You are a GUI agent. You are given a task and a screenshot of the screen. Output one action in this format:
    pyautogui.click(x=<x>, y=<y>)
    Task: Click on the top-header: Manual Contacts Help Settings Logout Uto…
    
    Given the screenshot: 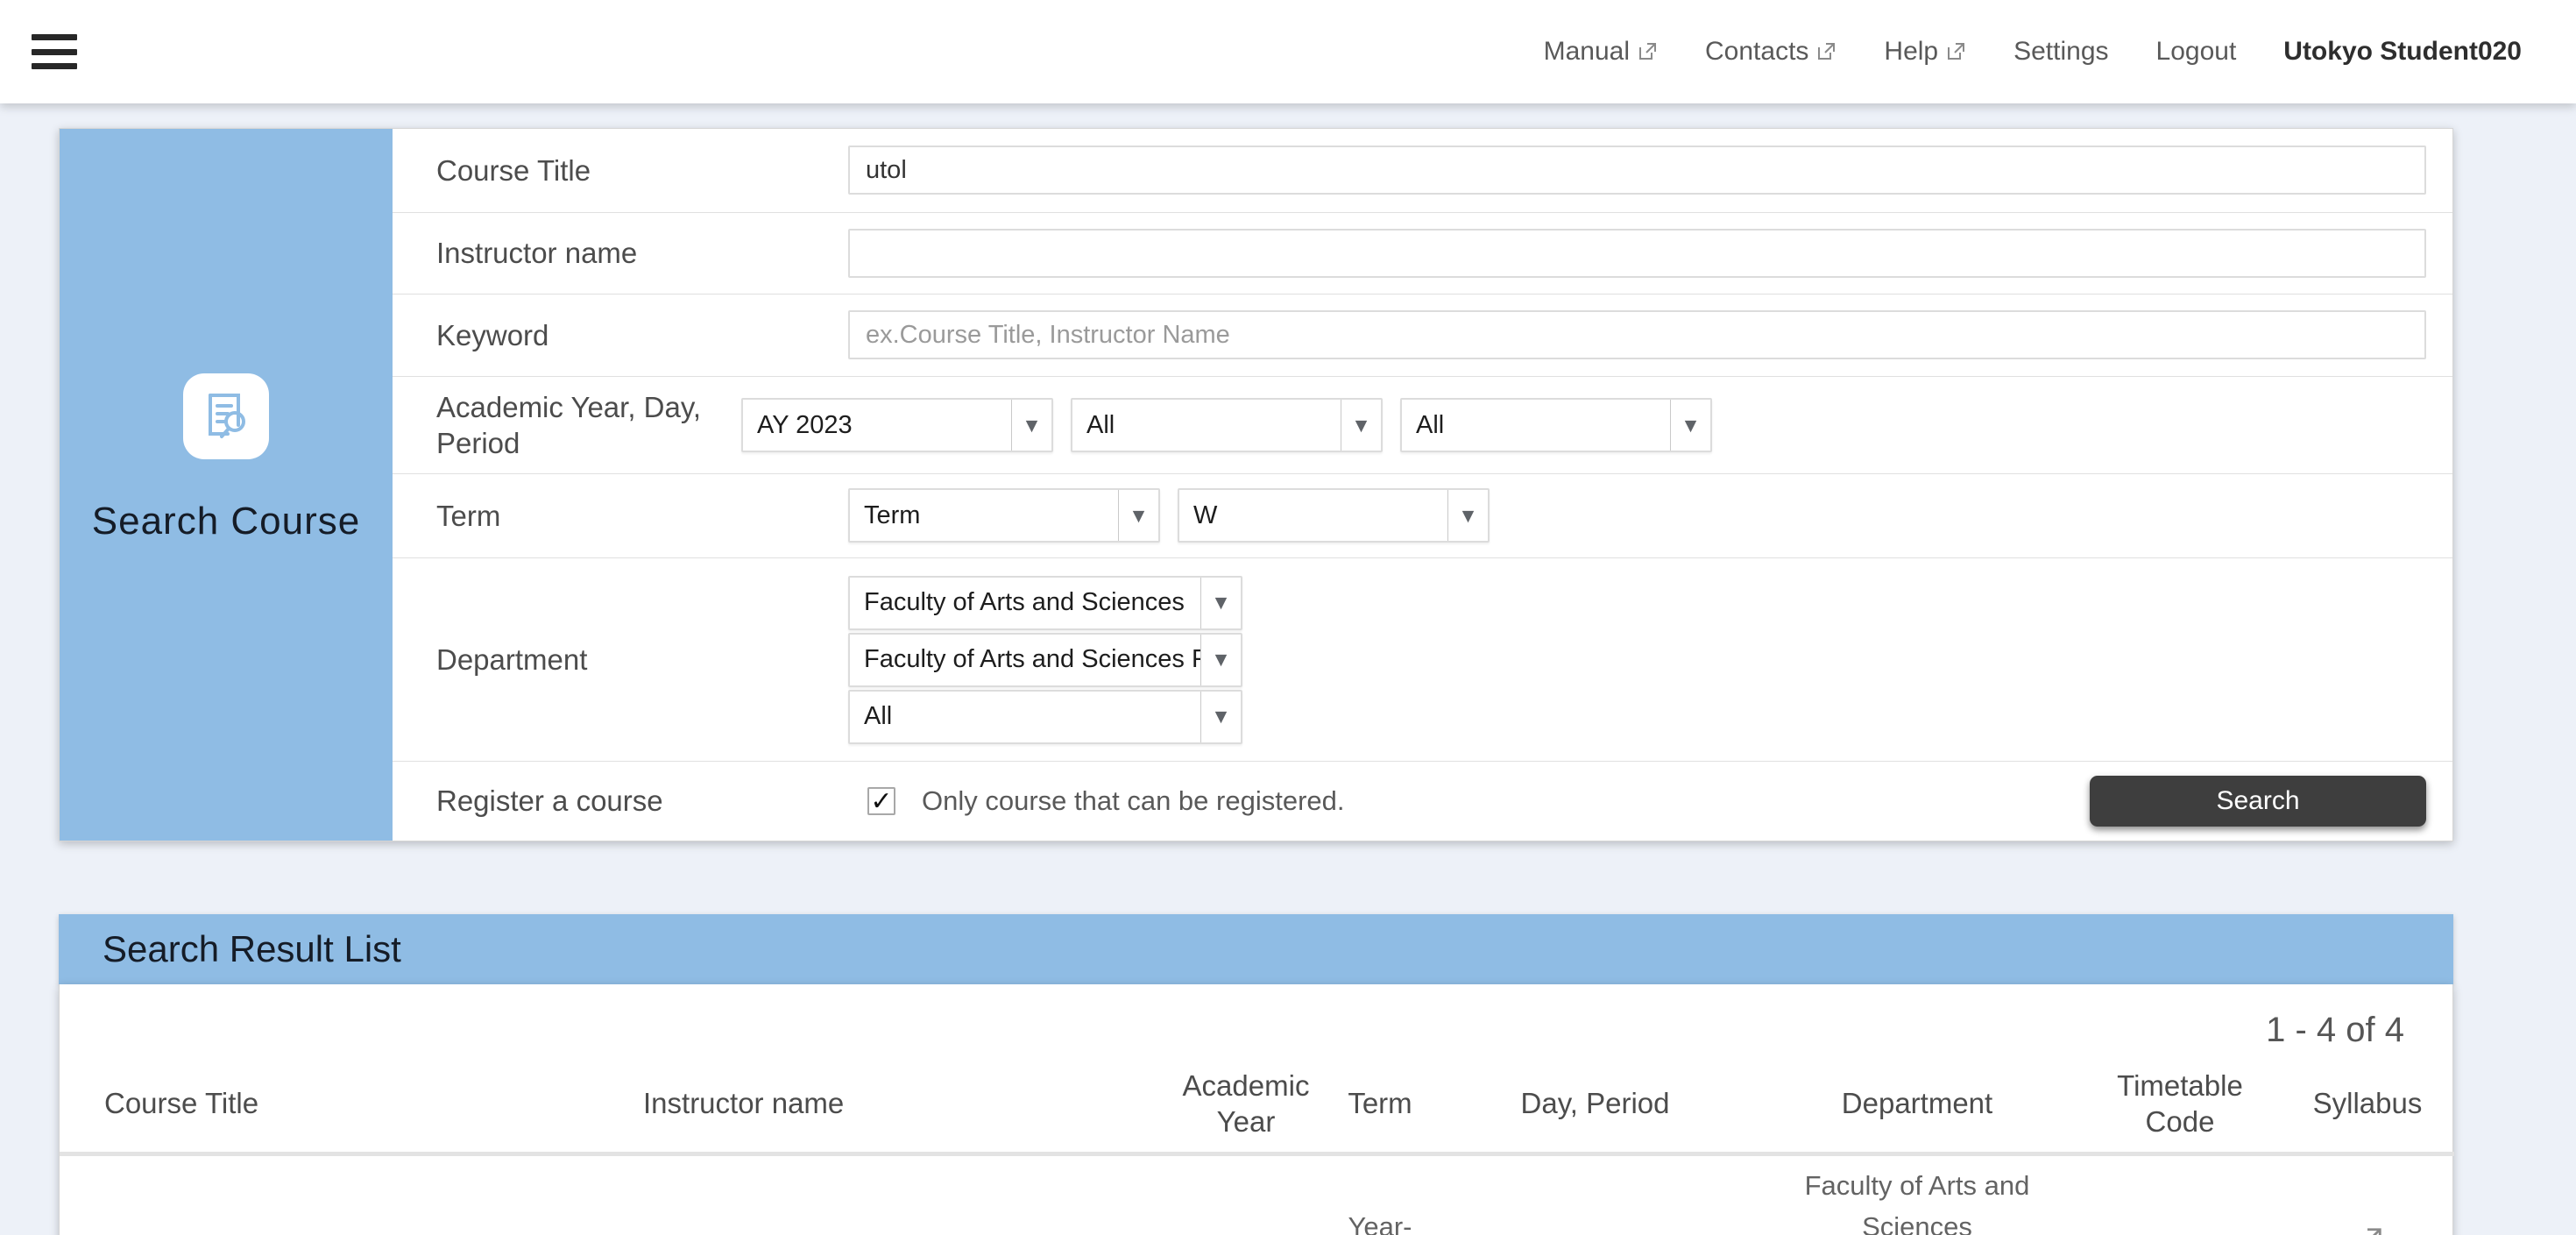 What is the action you would take?
    pyautogui.click(x=1288, y=51)
    